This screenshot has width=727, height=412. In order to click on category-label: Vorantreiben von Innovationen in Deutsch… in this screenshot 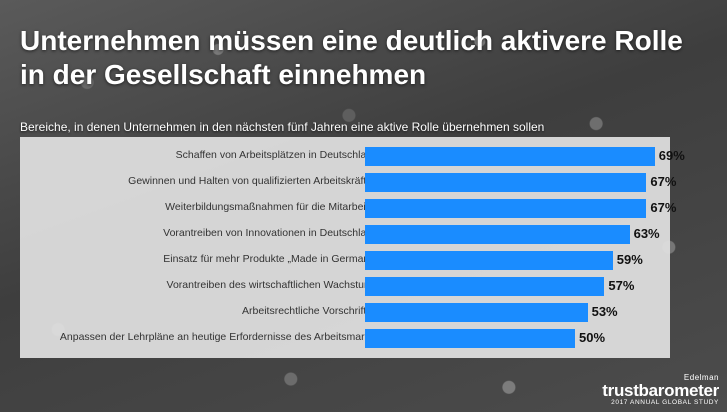, I will do `click(270, 233)`.